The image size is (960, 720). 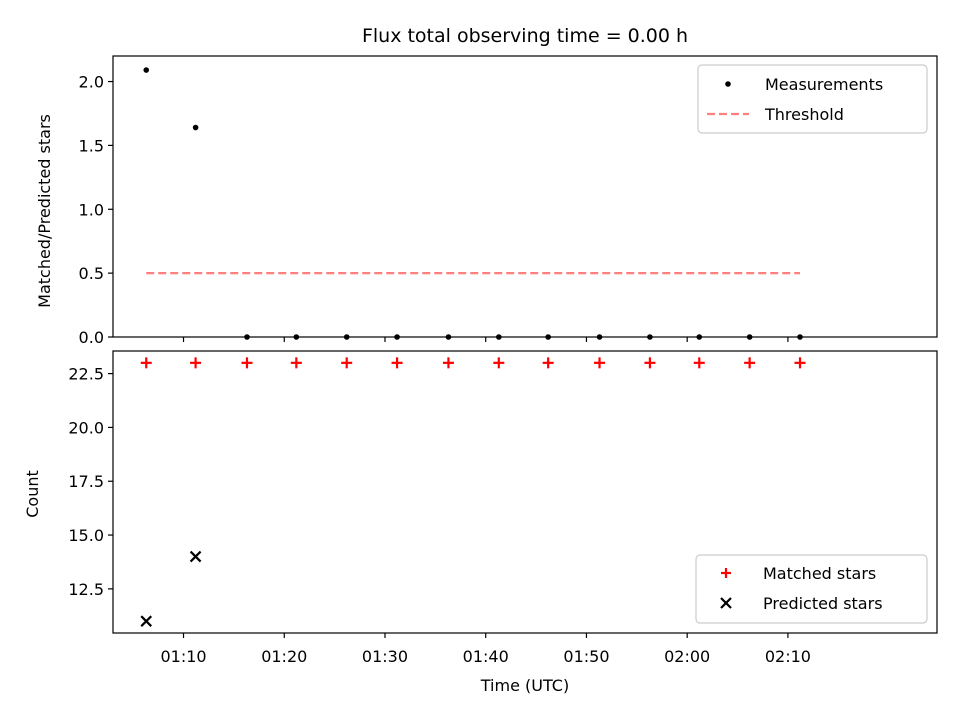 I want to click on x-tick-label: 02:00, so click(x=687, y=656).